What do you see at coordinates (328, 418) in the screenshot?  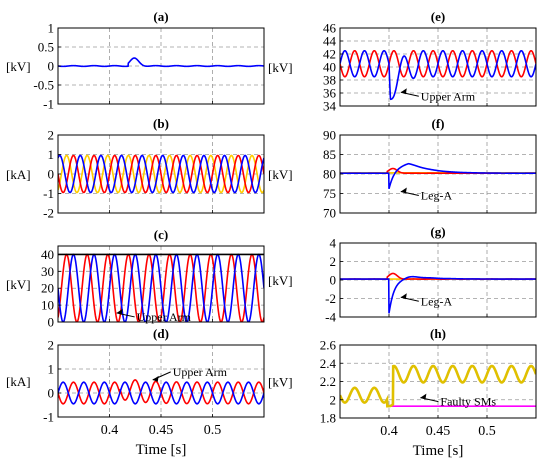 I see `y-tick-label: 1.8` at bounding box center [328, 418].